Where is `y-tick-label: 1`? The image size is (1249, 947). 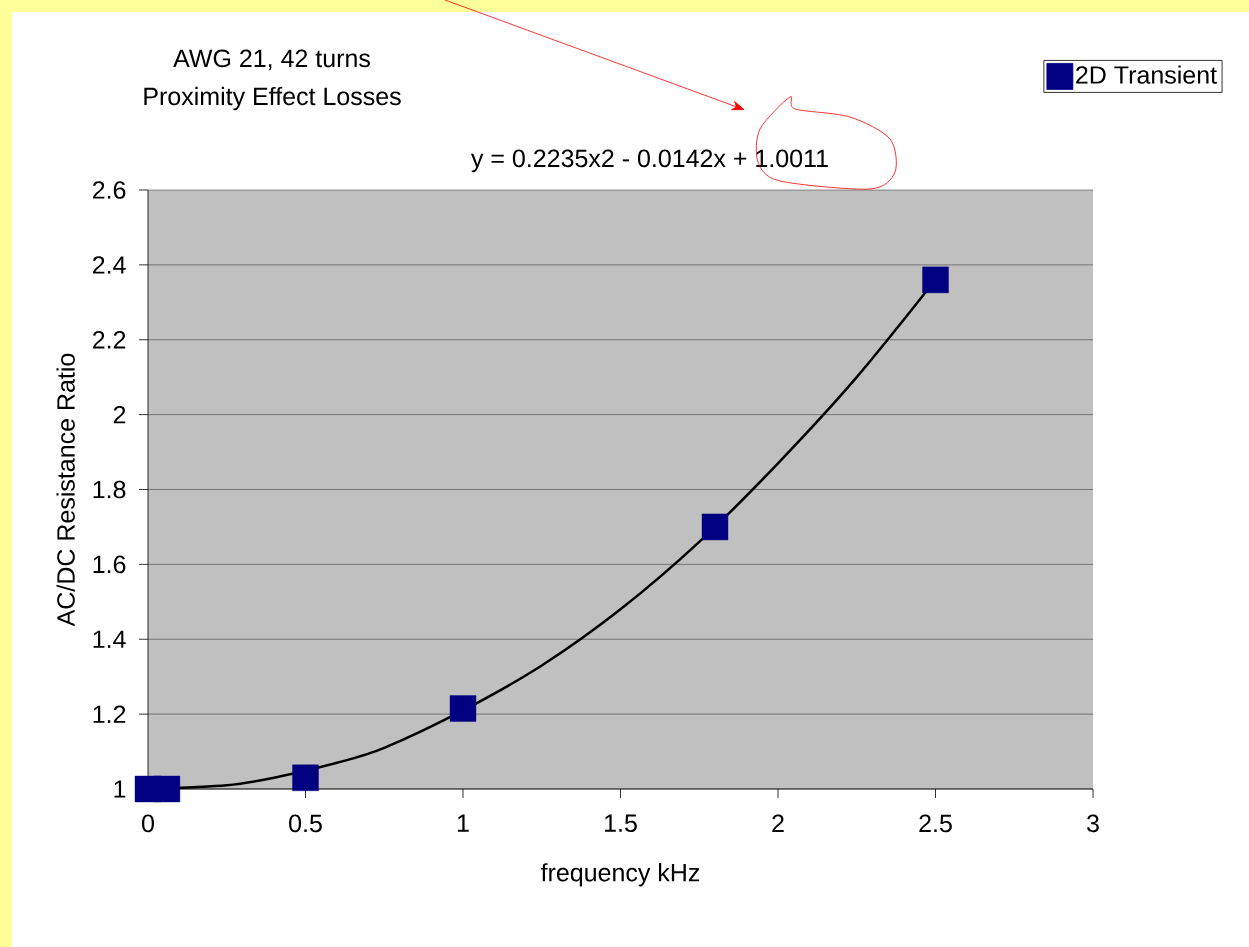
y-tick-label: 1 is located at coordinates (120, 789).